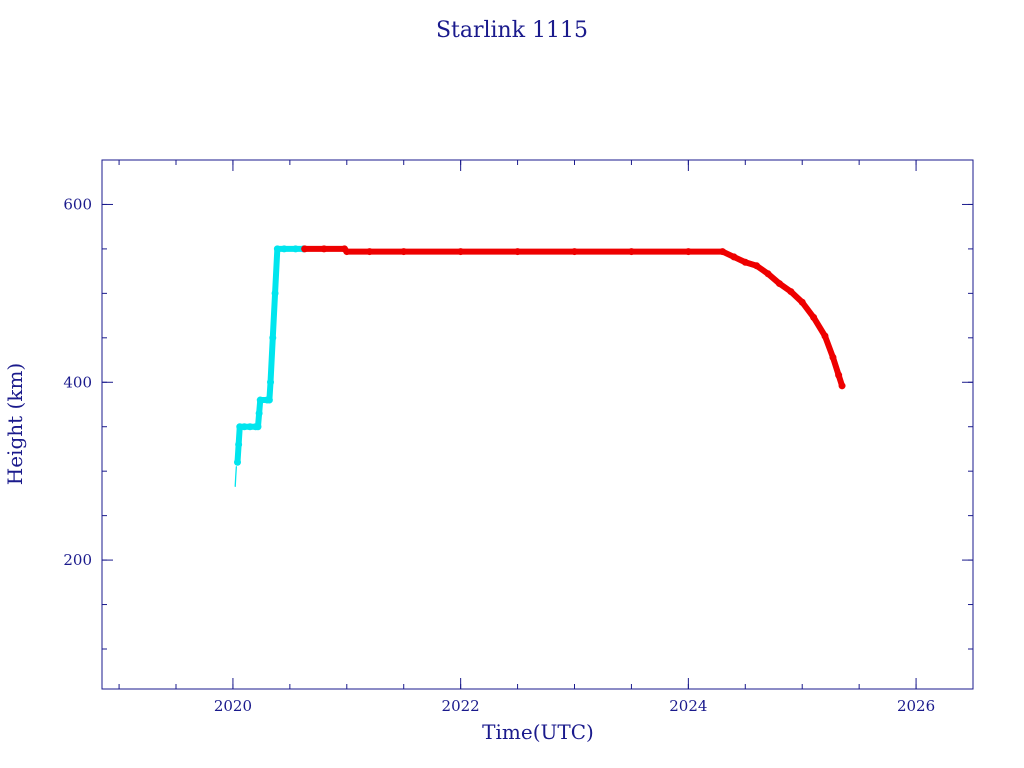 The image size is (1024, 768). I want to click on series-line-red, so click(573, 317).